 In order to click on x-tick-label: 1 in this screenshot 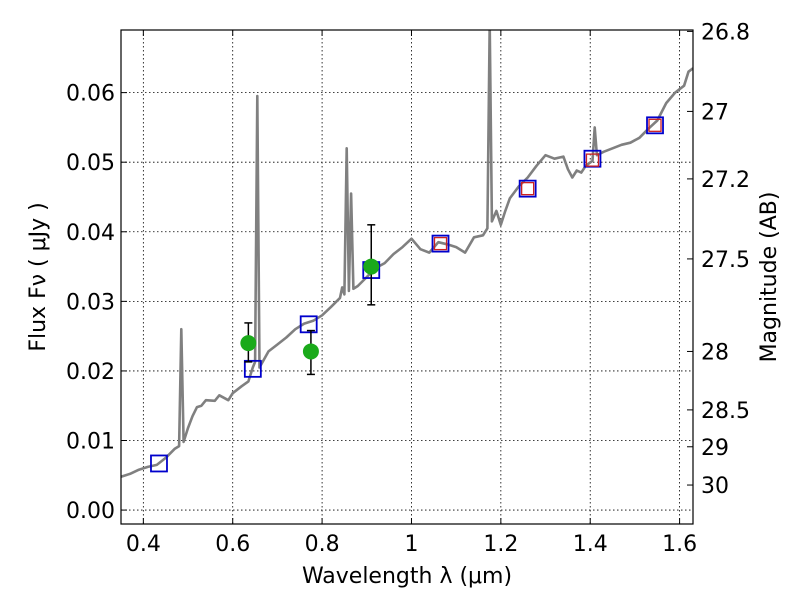, I will do `click(411, 544)`.